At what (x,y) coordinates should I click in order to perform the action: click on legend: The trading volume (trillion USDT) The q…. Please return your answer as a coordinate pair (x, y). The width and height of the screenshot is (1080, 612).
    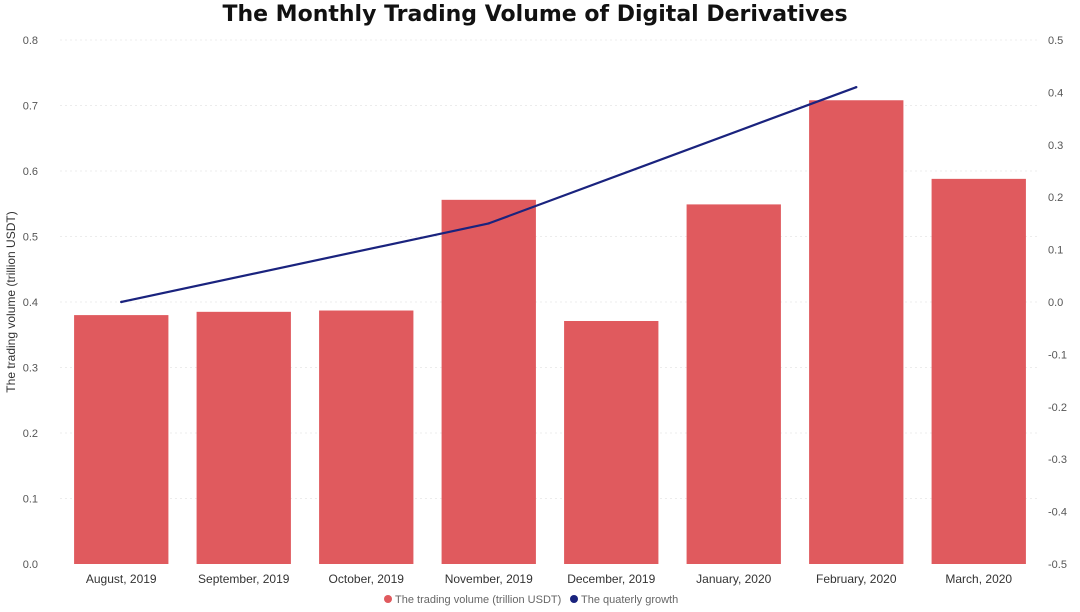
    Looking at the image, I should click on (531, 600).